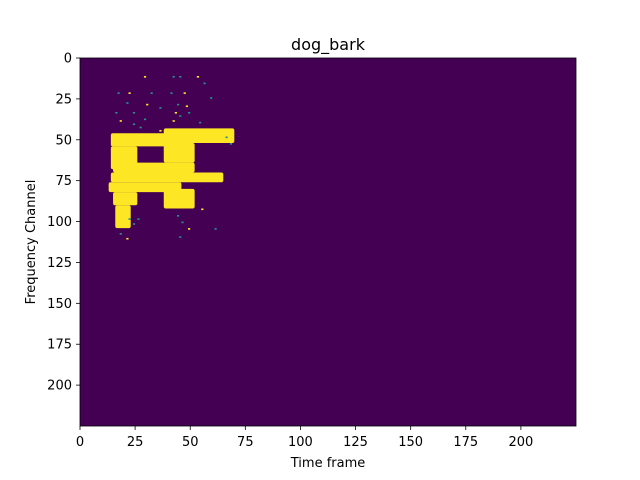 The image size is (640, 480). I want to click on x-tick-label: 200, so click(520, 442).